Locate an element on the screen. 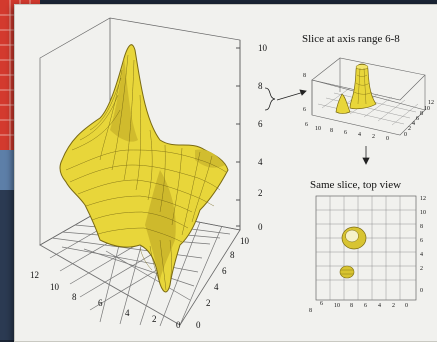  slice-right-tick: 12 is located at coordinates (431, 103).